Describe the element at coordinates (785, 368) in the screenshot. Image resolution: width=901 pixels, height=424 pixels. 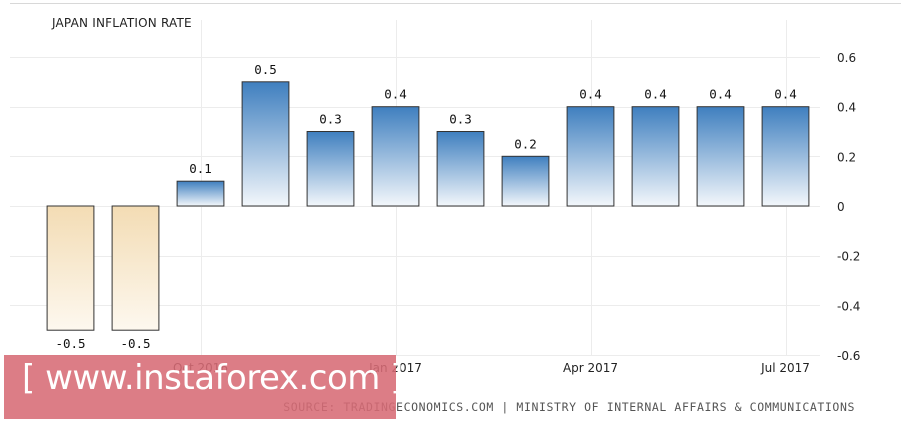
I see `x-tick-label: Jul 2017` at that location.